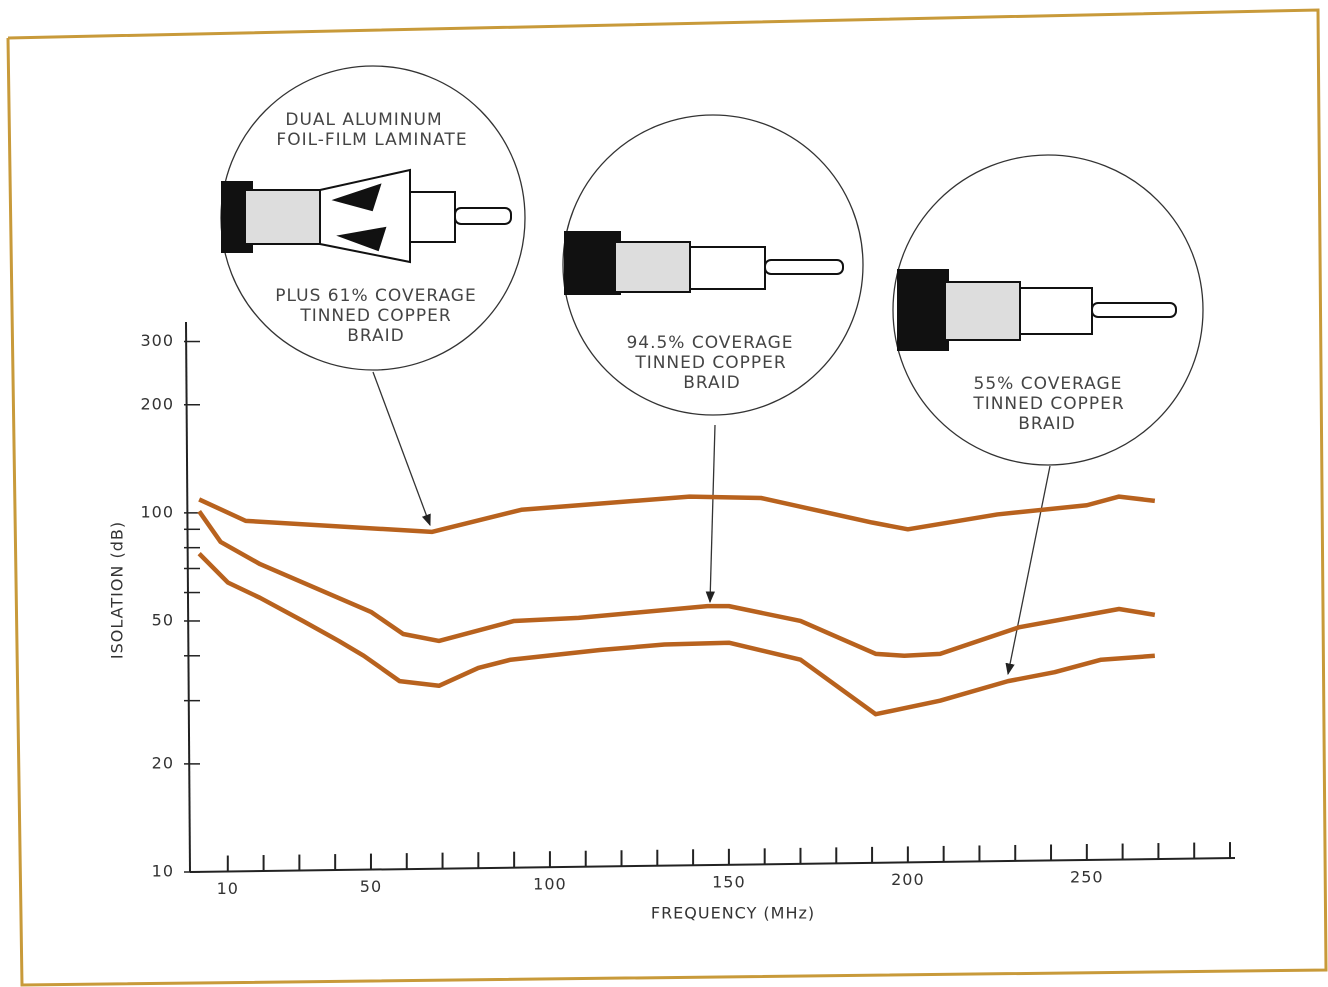 The height and width of the screenshot is (987, 1328). I want to click on y-tick-label: 200, so click(157, 403).